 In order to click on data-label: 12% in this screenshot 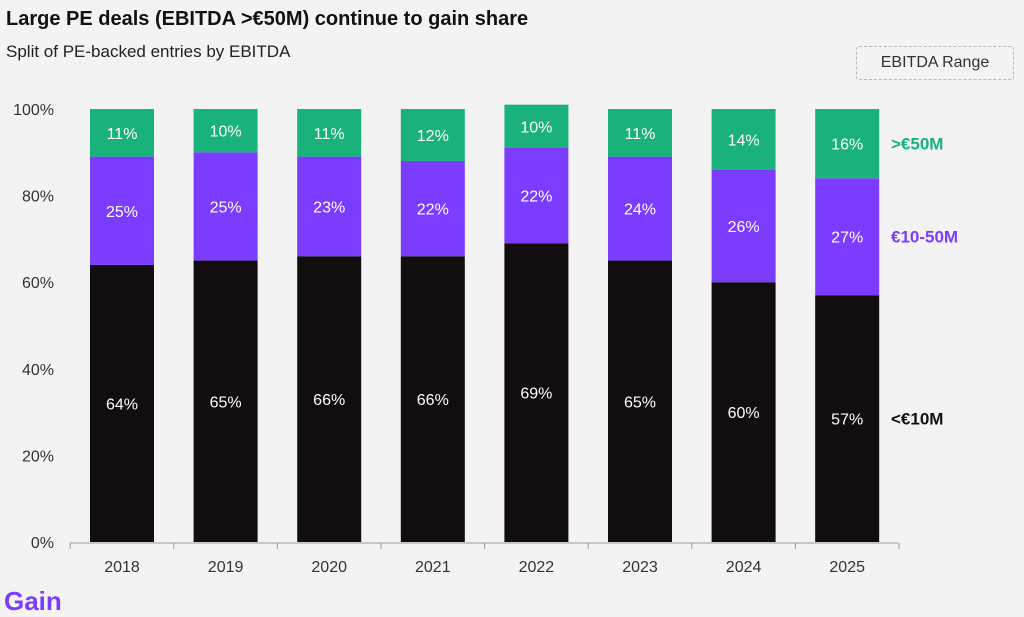, I will do `click(433, 136)`.